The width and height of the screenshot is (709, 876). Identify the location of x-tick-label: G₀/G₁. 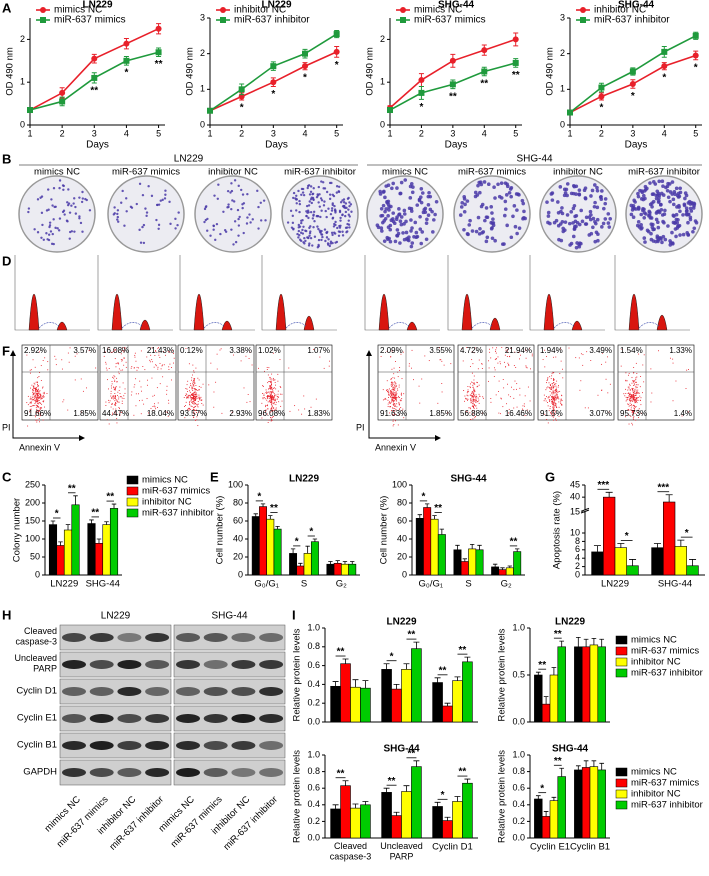
(266, 584).